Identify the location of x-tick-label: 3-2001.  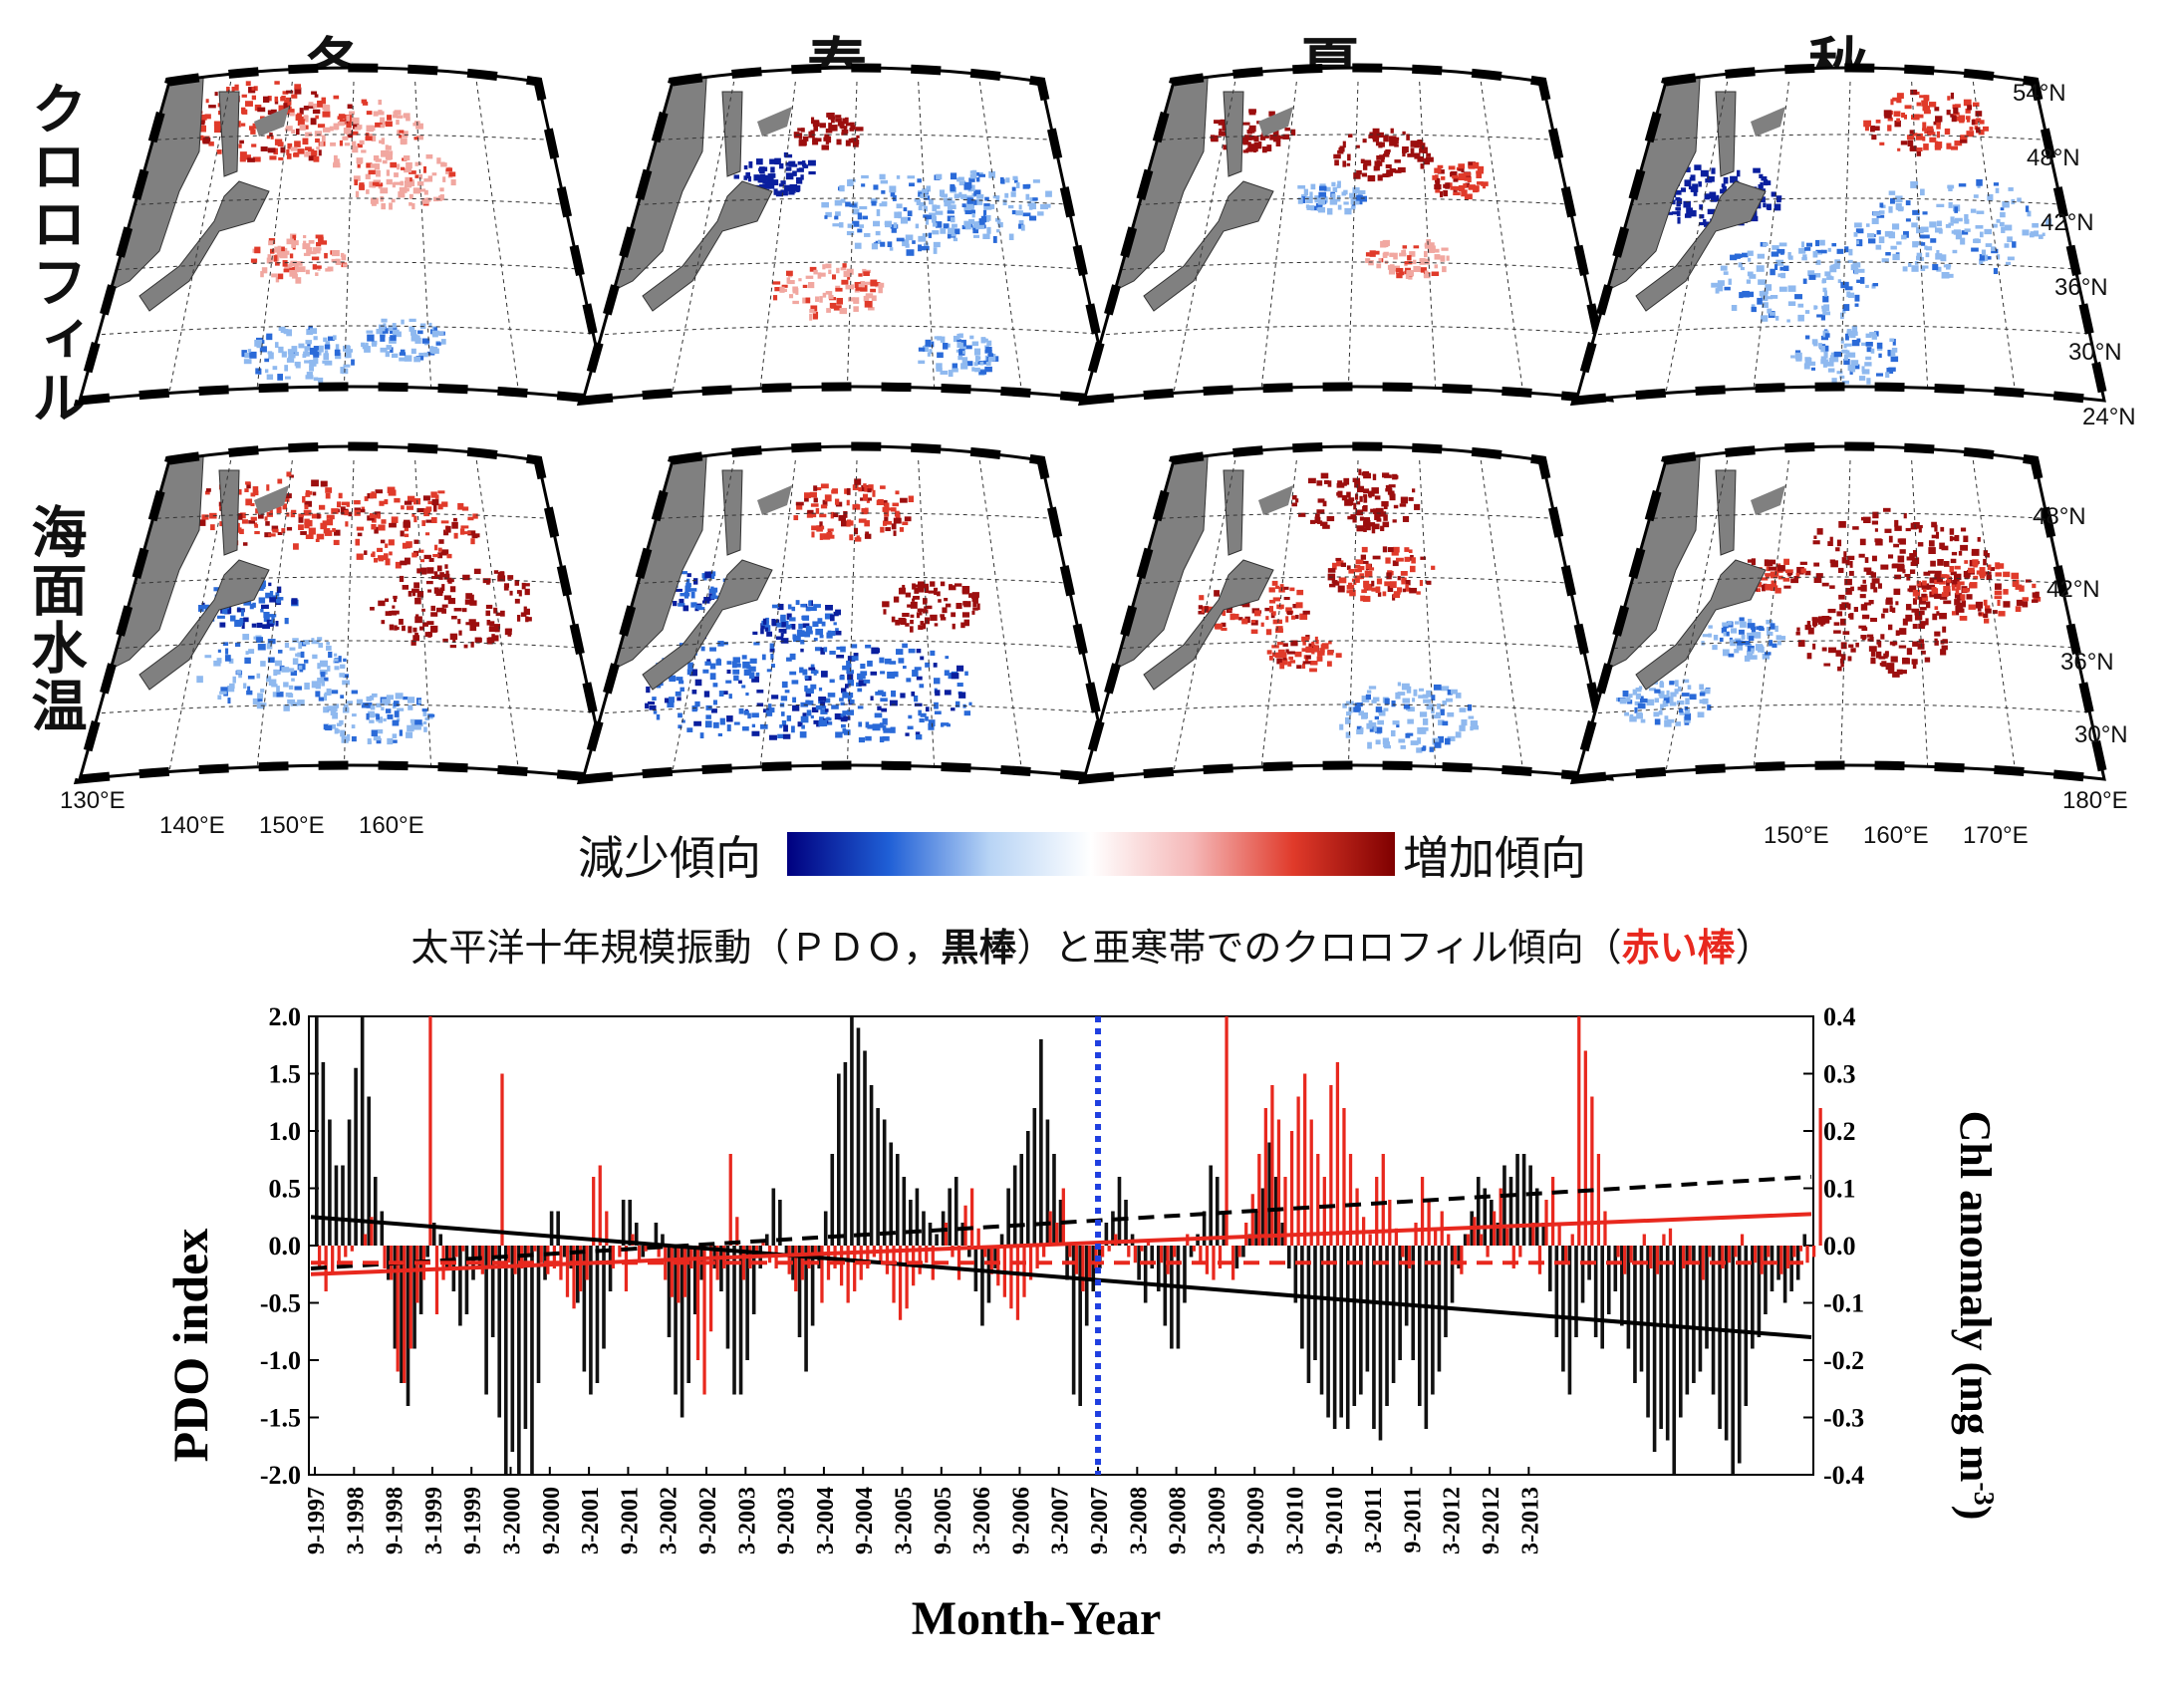
(591, 1520).